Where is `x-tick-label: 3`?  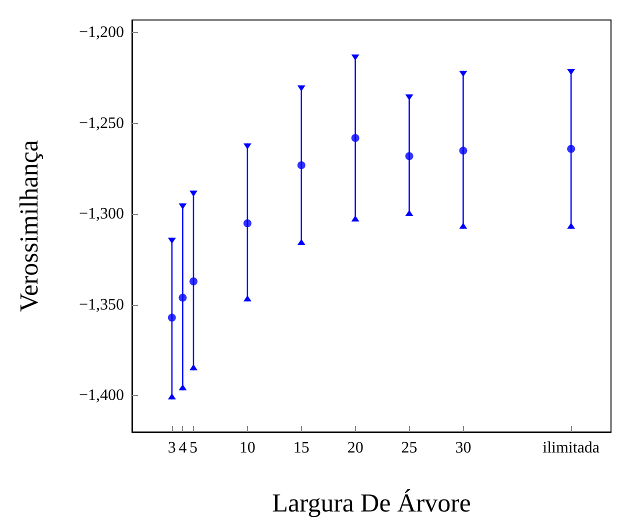
x-tick-label: 3 is located at coordinates (172, 448).